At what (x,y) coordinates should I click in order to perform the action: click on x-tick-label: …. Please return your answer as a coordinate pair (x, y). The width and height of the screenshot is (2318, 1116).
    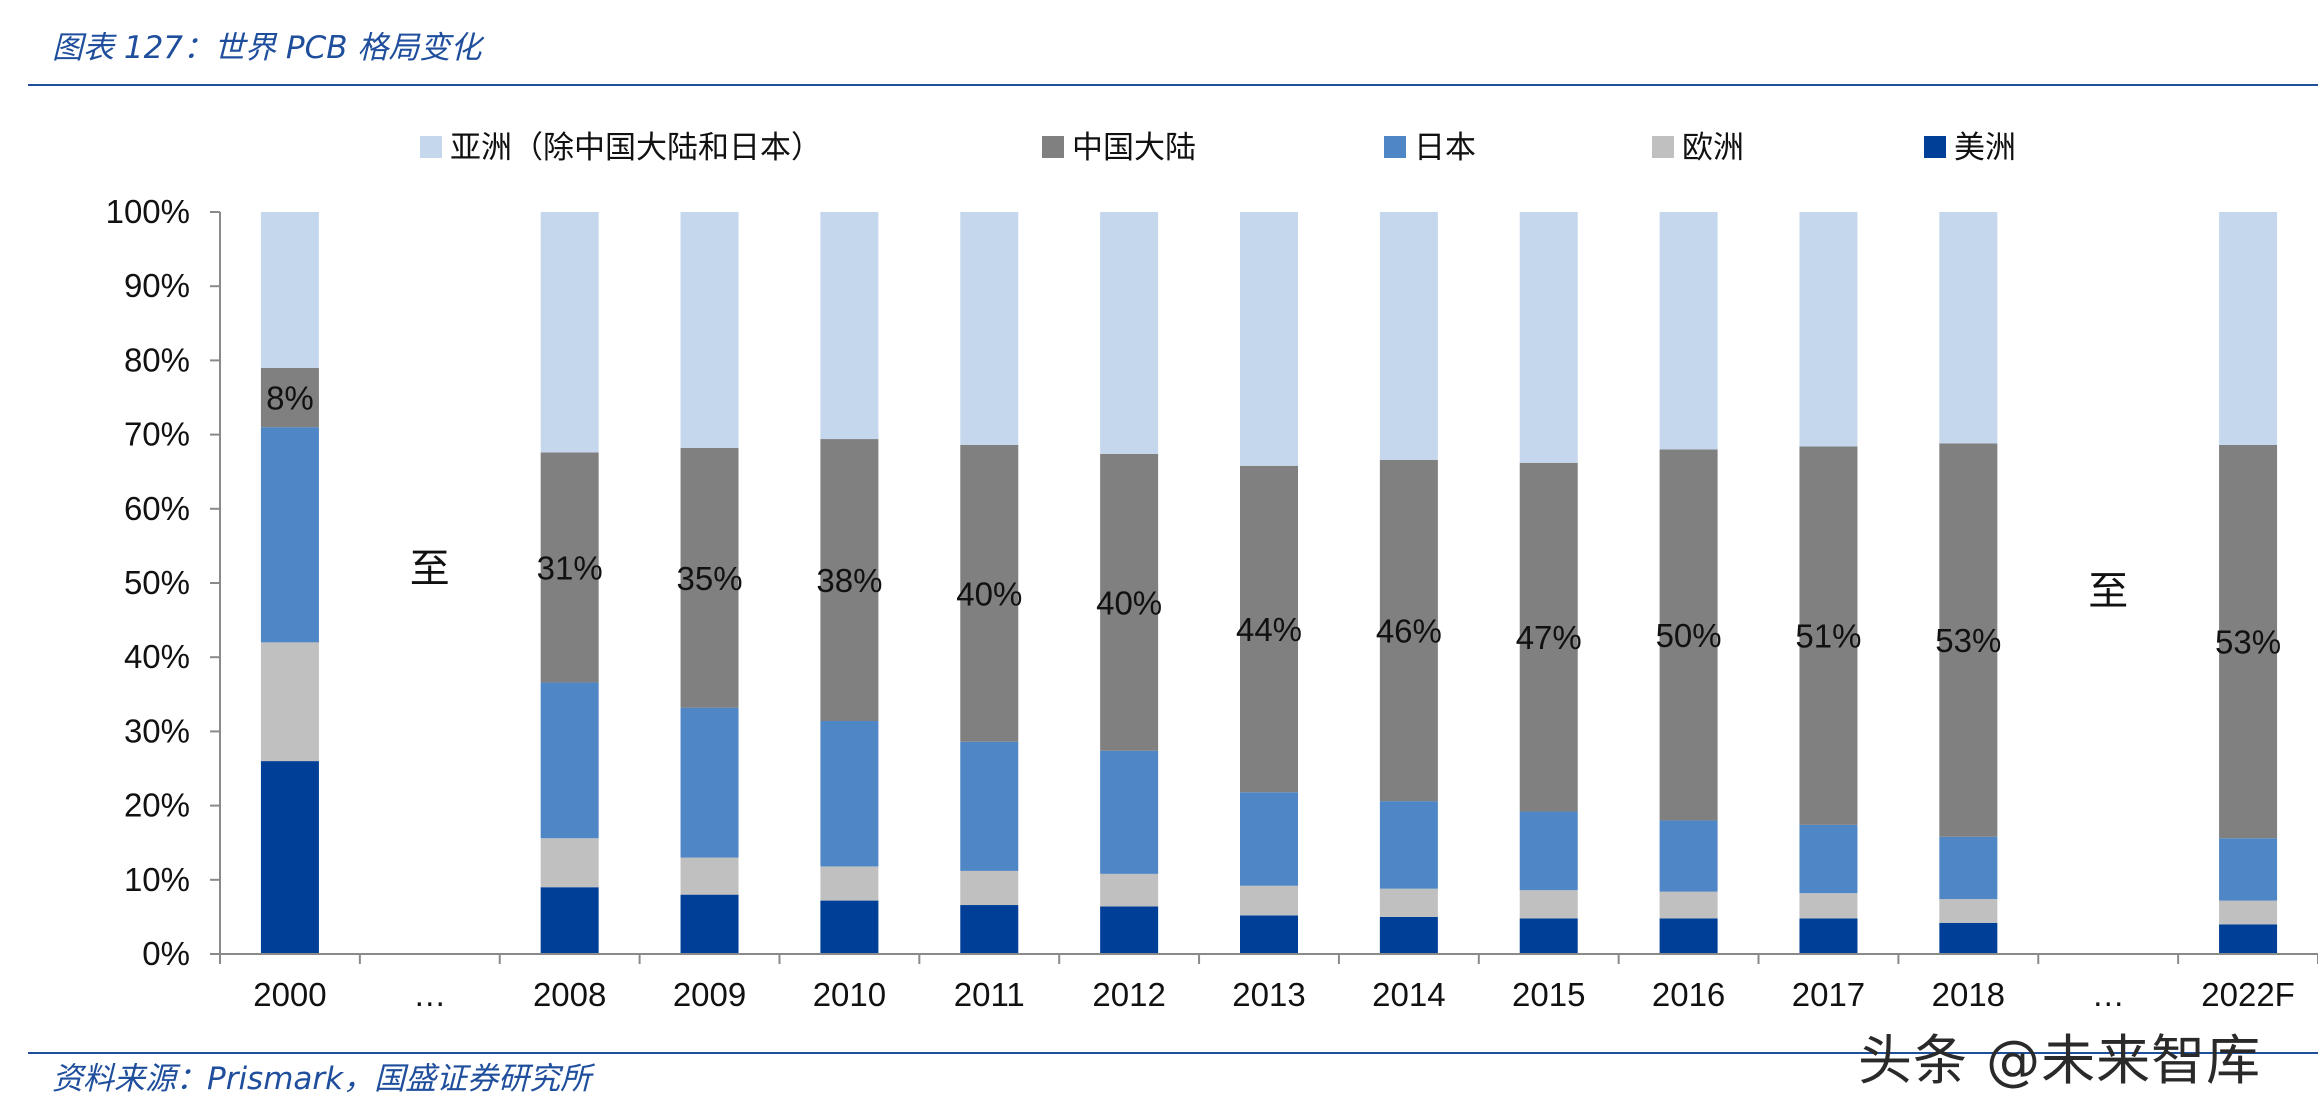
    Looking at the image, I should click on (429, 994).